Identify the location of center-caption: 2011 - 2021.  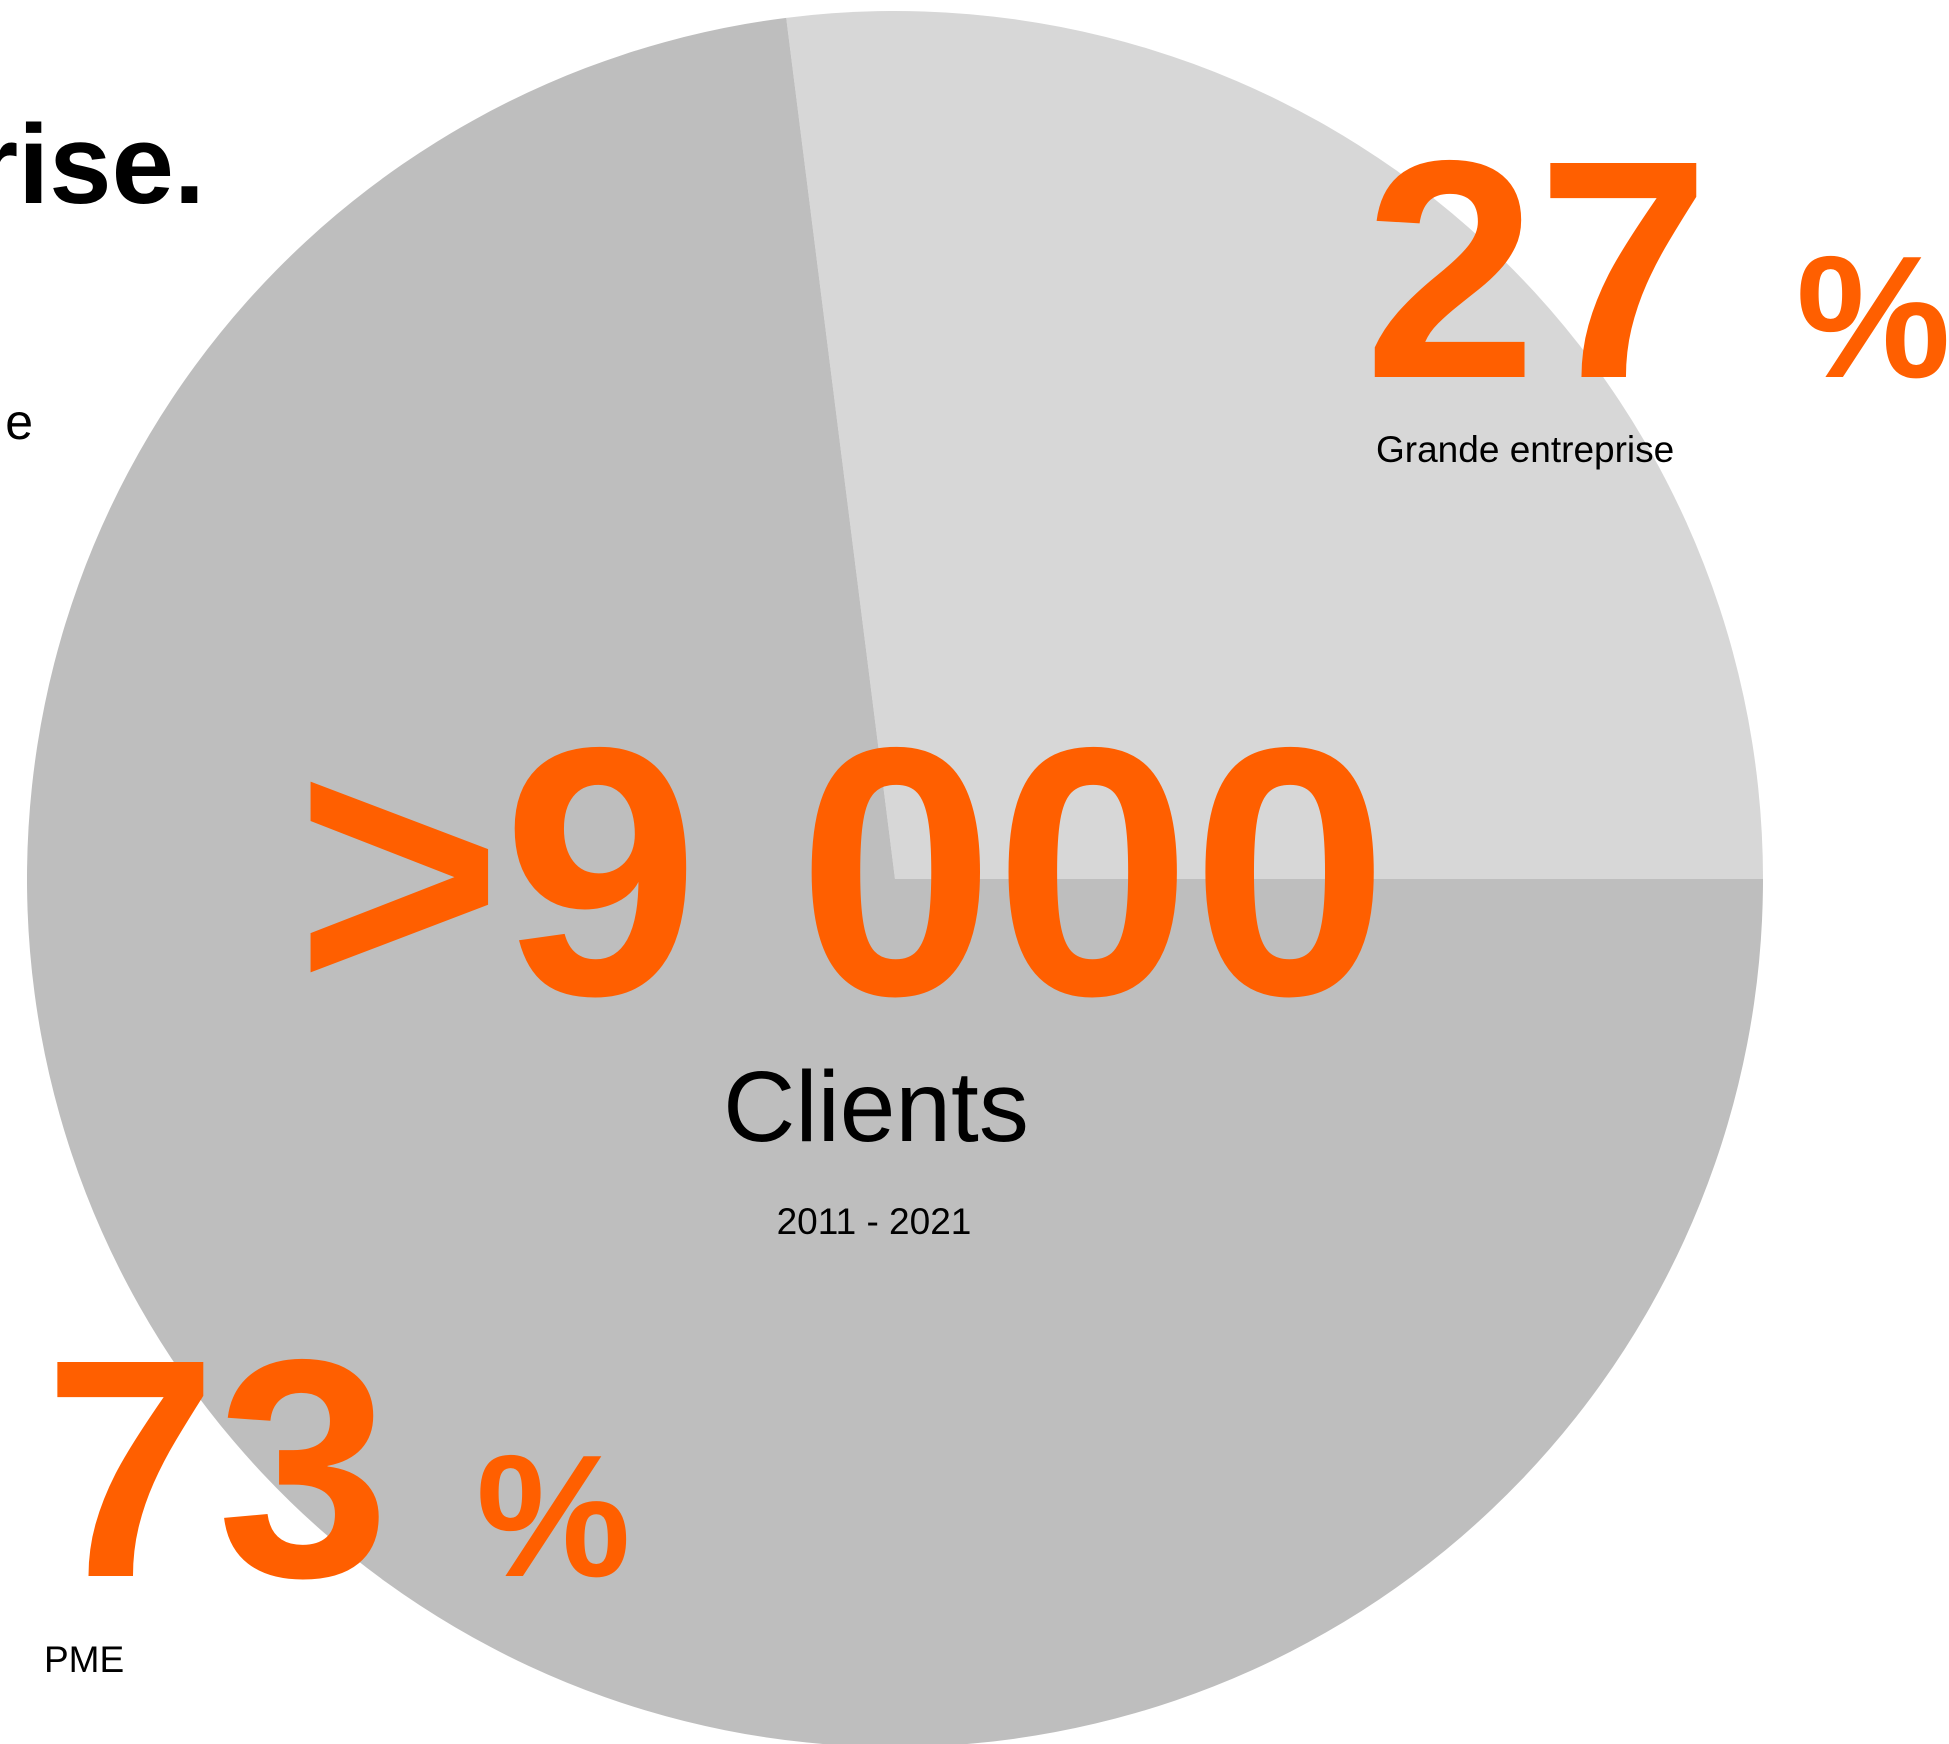
(874, 1221).